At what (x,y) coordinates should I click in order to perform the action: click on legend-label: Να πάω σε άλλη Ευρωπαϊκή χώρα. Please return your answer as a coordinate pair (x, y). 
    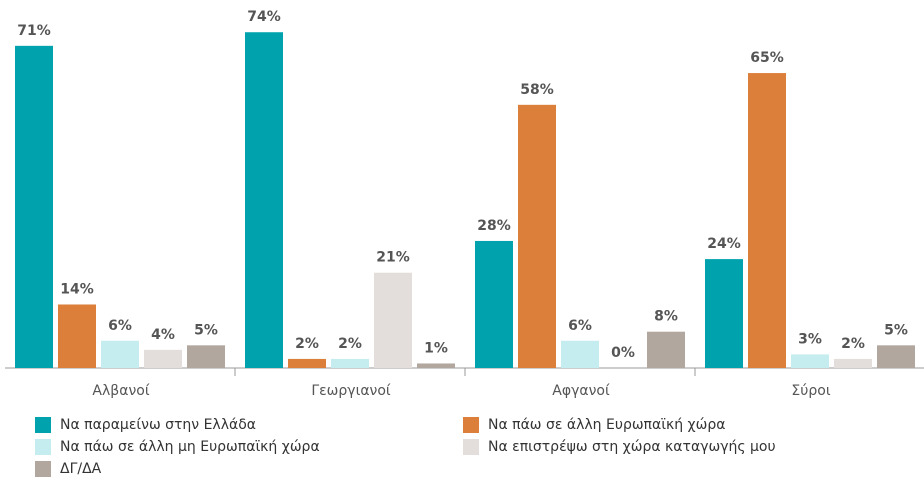
    Looking at the image, I should click on (606, 425).